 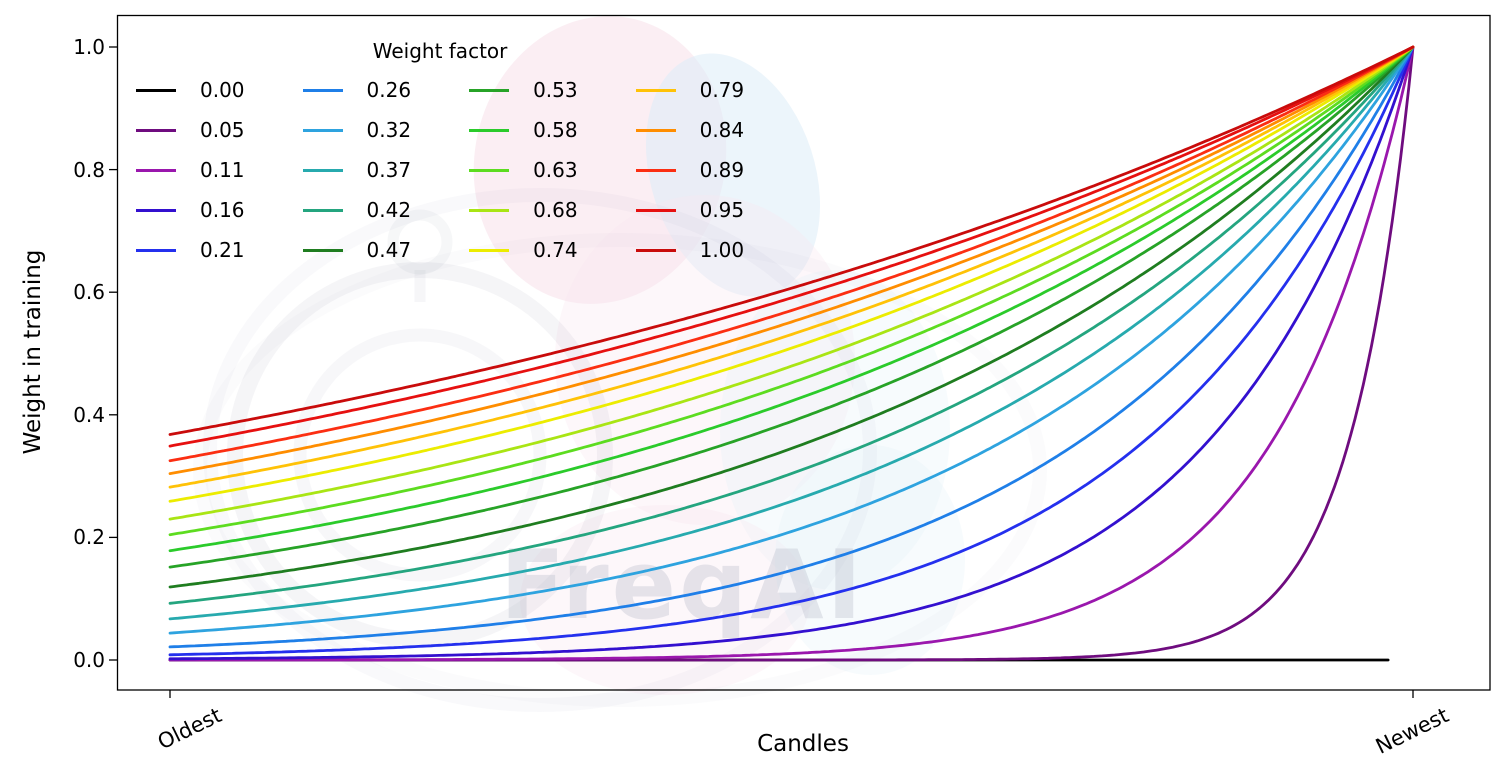 What do you see at coordinates (690, 250) in the screenshot?
I see `legend-entry-1.00: 1.00` at bounding box center [690, 250].